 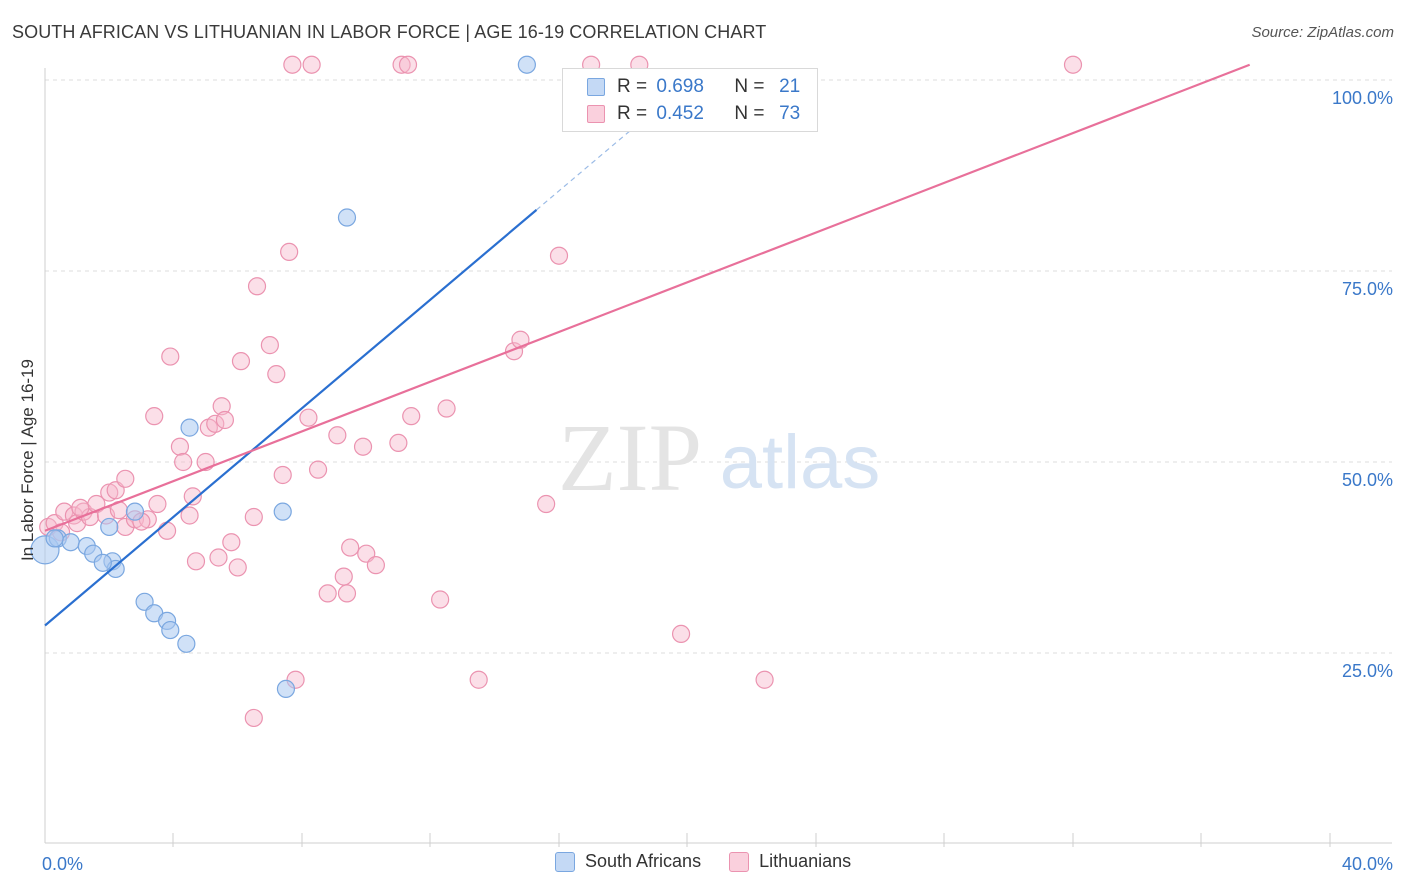 I want to click on source-label: Source: ZipAtlas.com, so click(x=1322, y=32).